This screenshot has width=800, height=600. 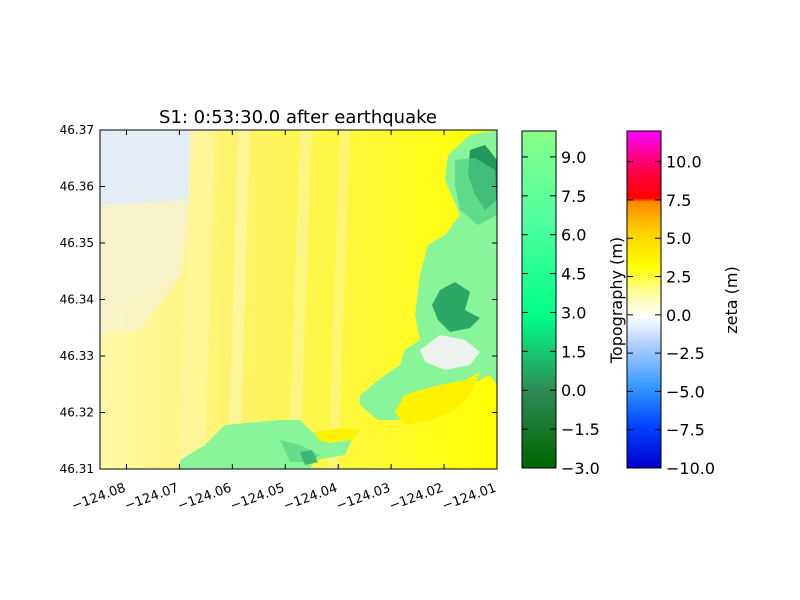 I want to click on river-channel, so click(x=337, y=435).